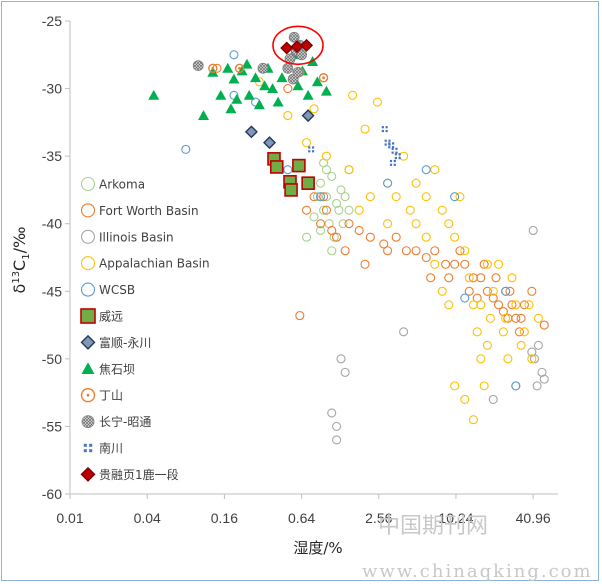 The height and width of the screenshot is (584, 602). I want to click on y-tick-label-7: -25, so click(52, 21).